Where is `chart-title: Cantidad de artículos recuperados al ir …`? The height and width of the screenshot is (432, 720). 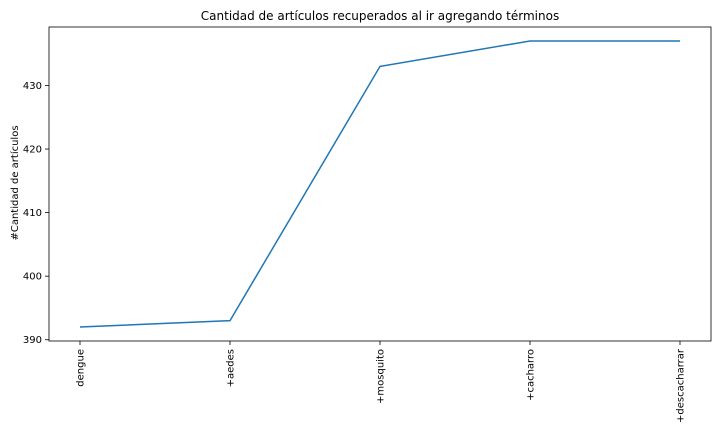
chart-title: Cantidad de artículos recuperados al ir … is located at coordinates (380, 16).